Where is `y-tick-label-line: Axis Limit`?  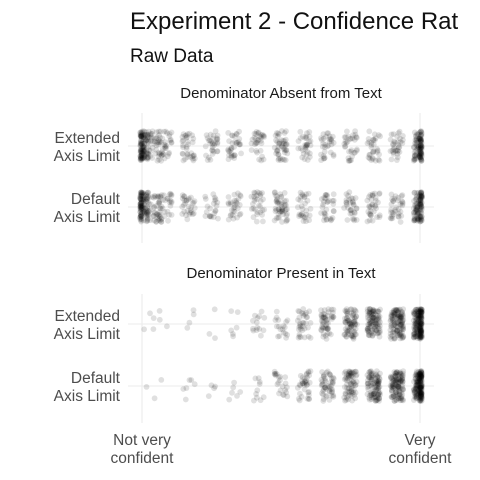
y-tick-label-line: Axis Limit is located at coordinates (87, 156).